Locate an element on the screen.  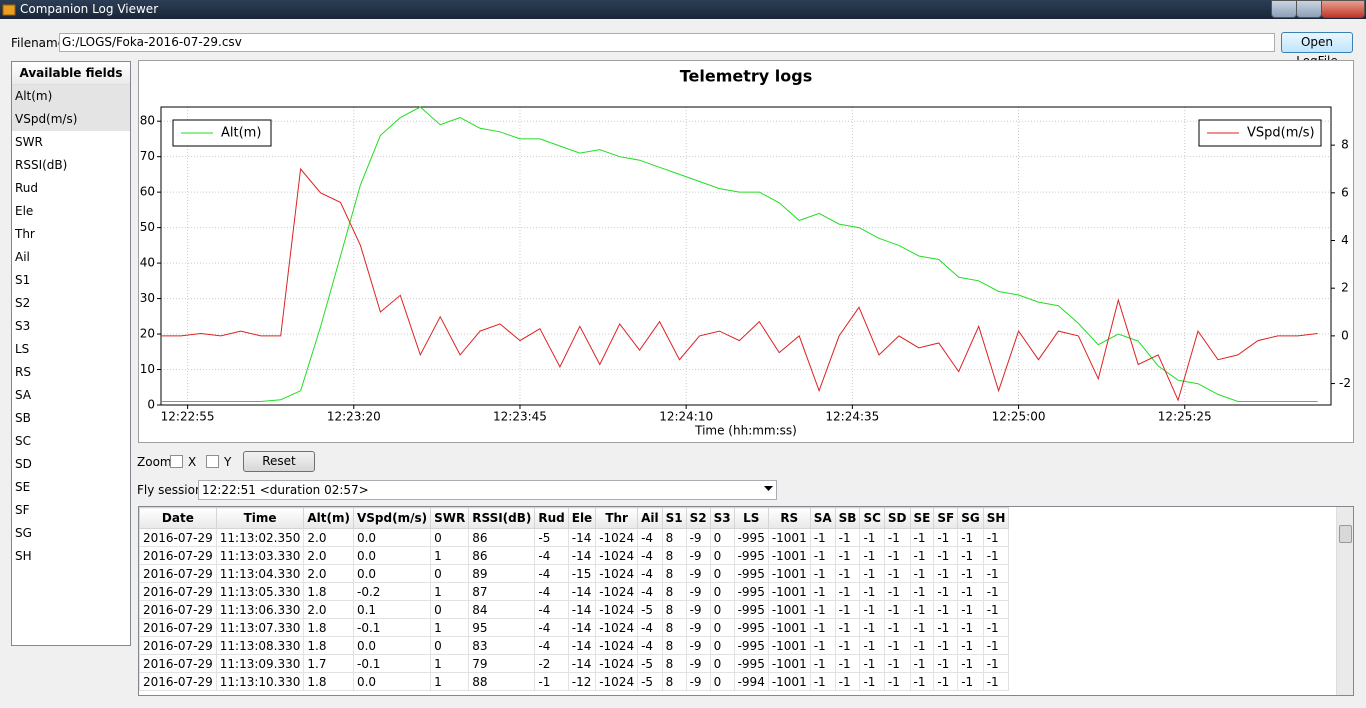
field-item: S2 is located at coordinates (23, 303).